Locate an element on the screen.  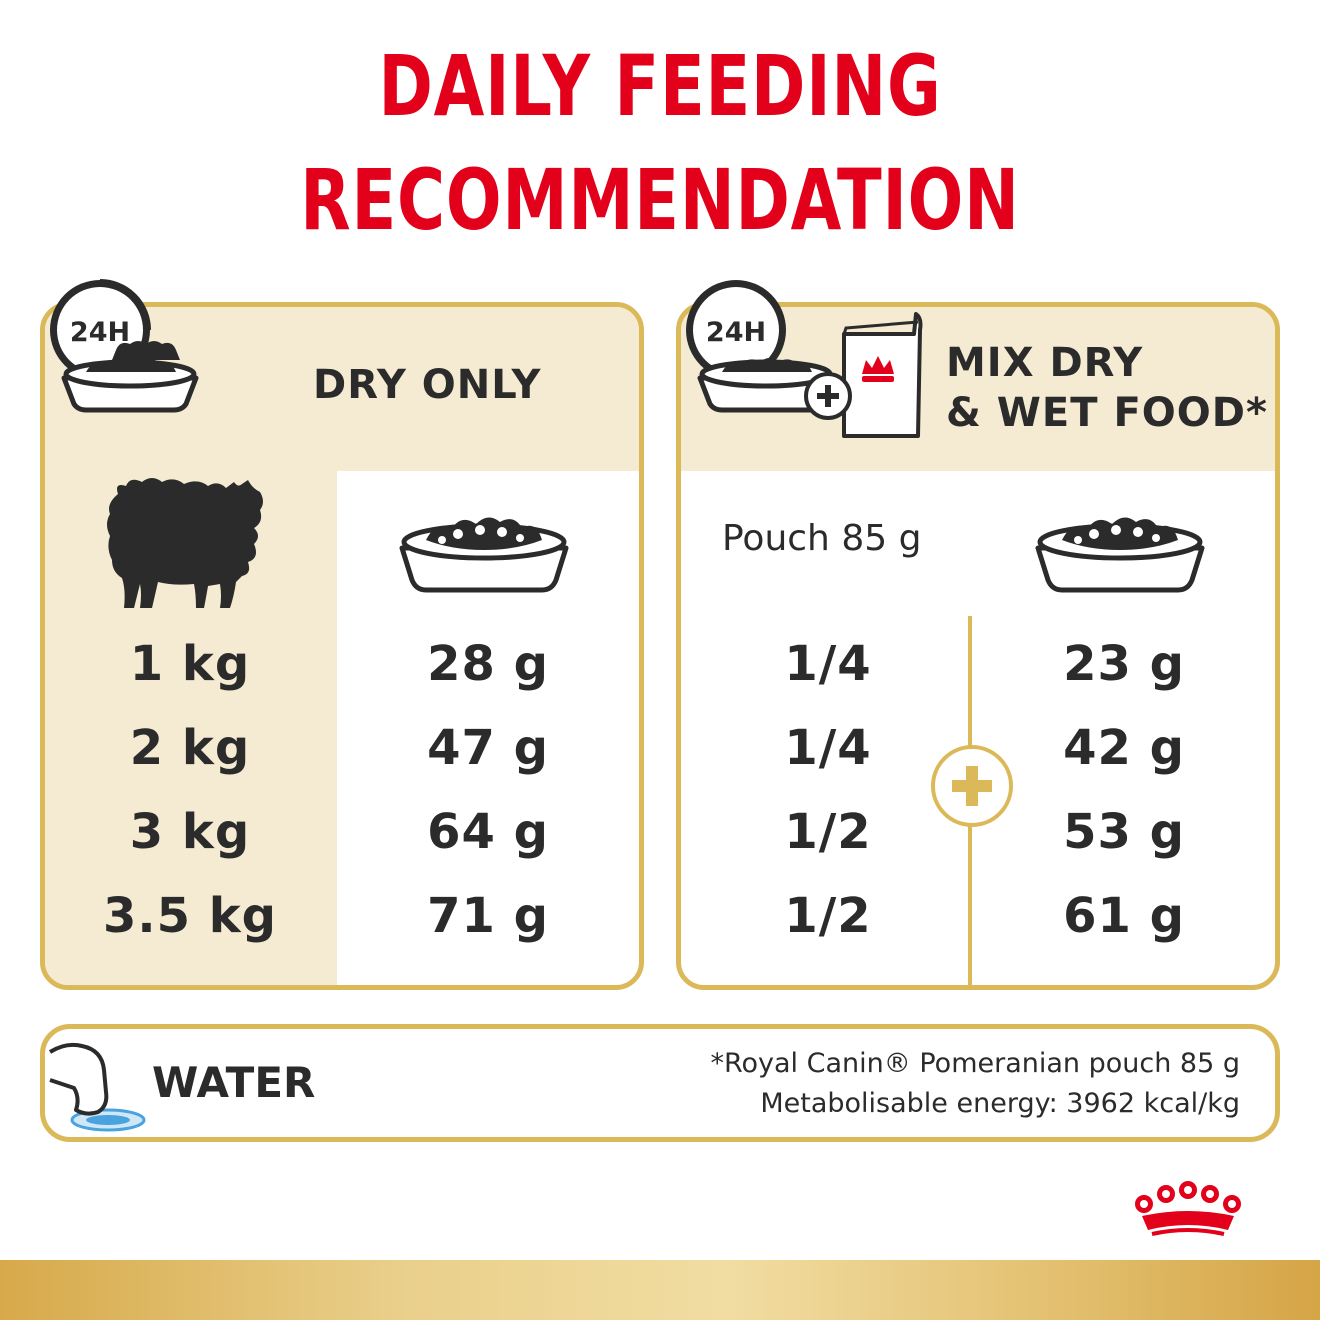
energy-footnote: Metabolisable energy: 3962 kcal/kg is located at coordinates (1000, 1103).